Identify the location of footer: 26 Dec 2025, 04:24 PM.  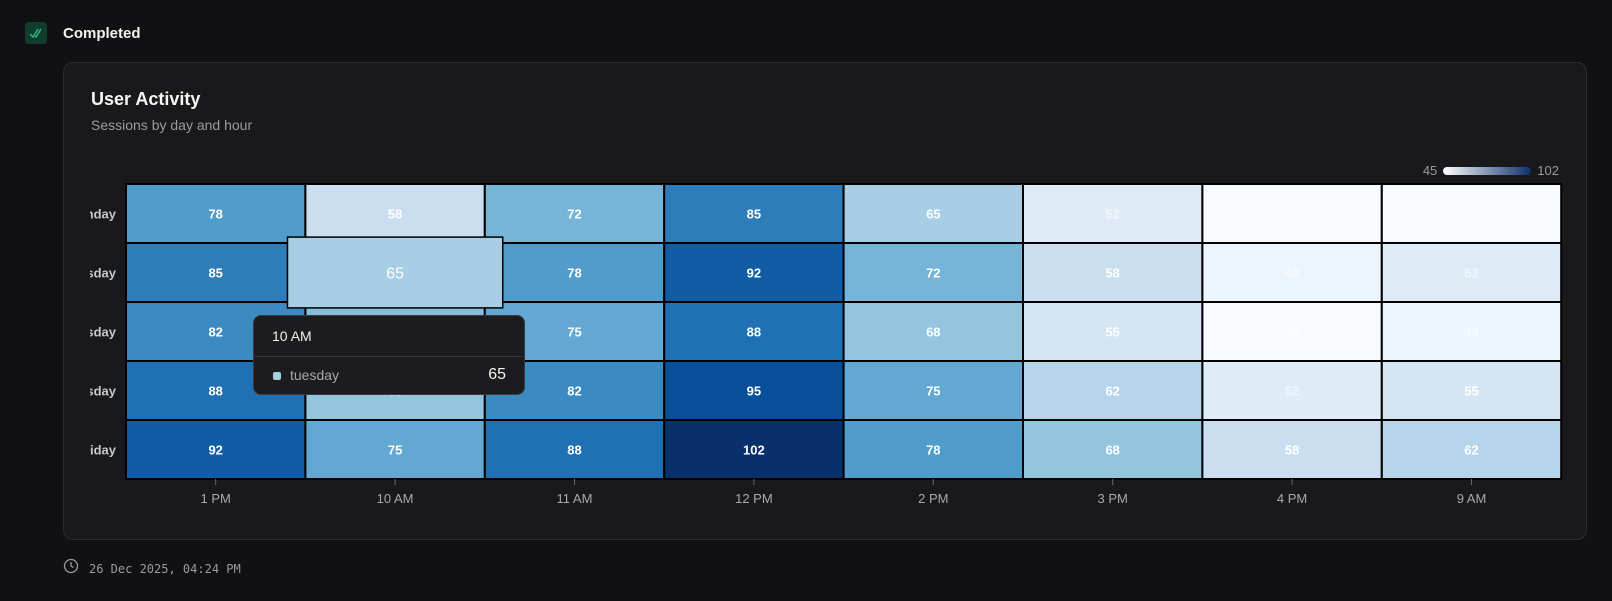
(152, 568).